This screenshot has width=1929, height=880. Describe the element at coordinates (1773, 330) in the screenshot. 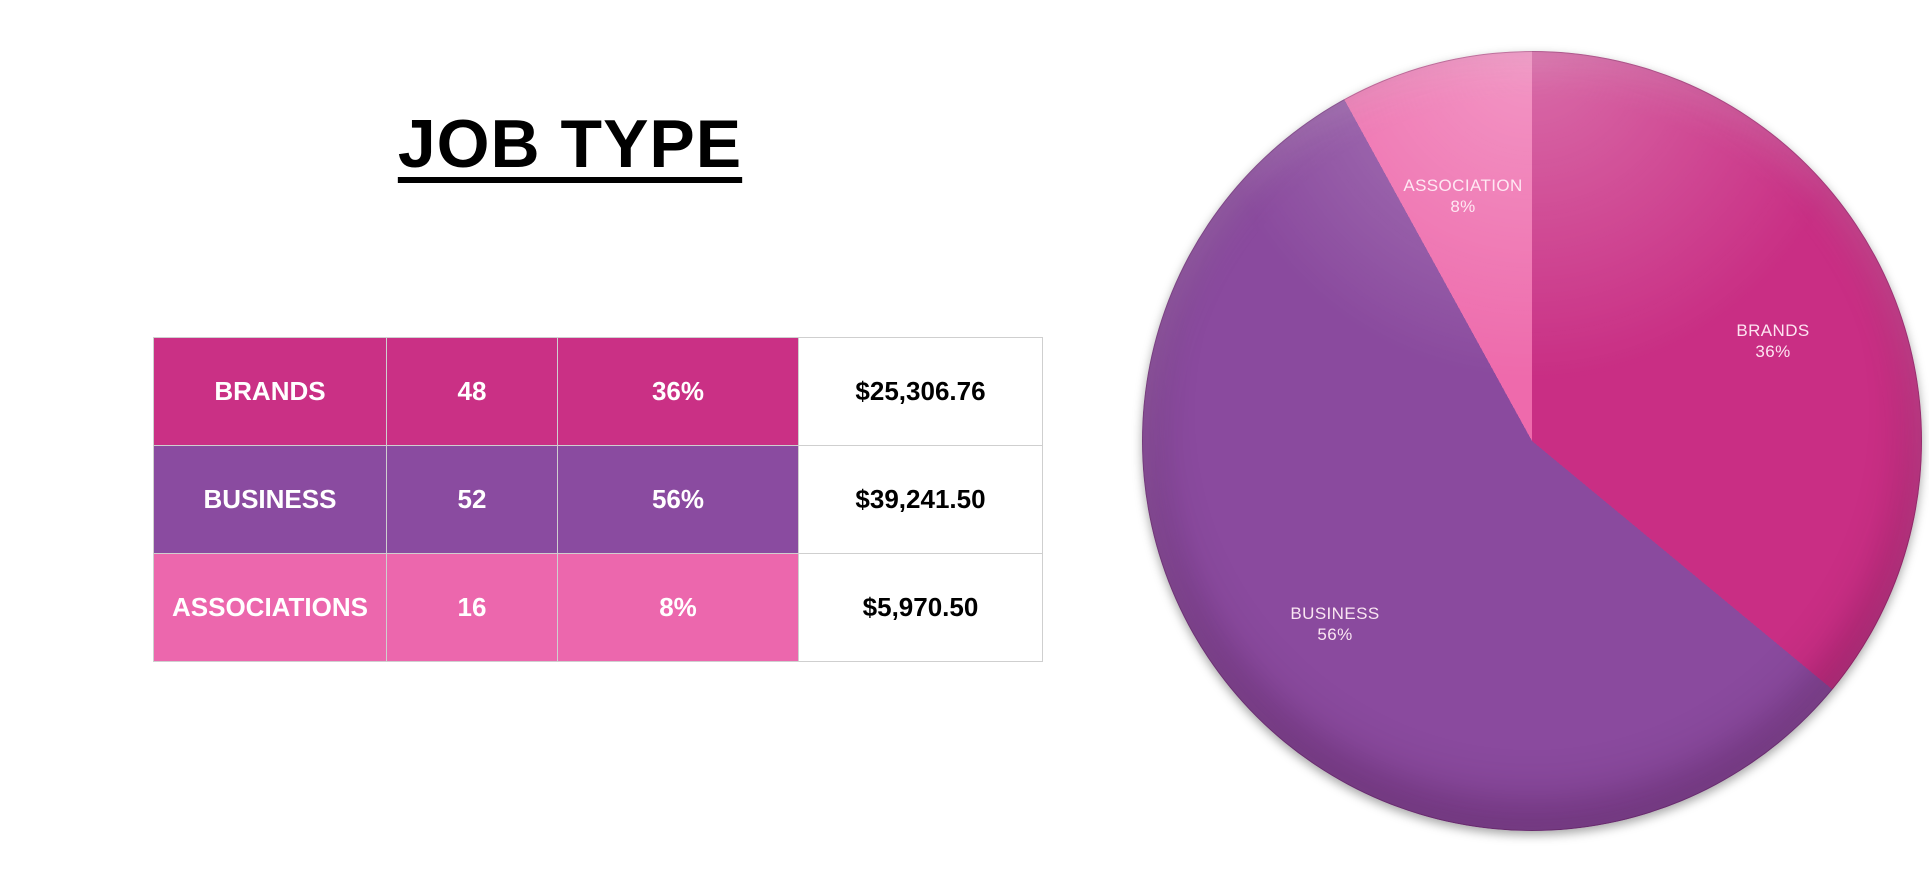

I see `pie-label-brands-name: BRANDS` at that location.